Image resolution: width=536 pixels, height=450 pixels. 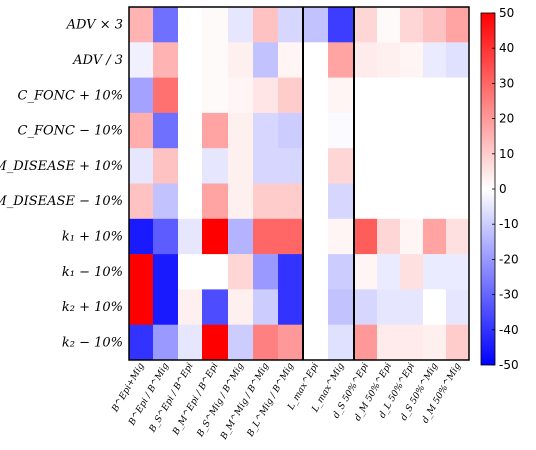 I want to click on row-label: C_FONC − 10%, so click(x=71, y=131).